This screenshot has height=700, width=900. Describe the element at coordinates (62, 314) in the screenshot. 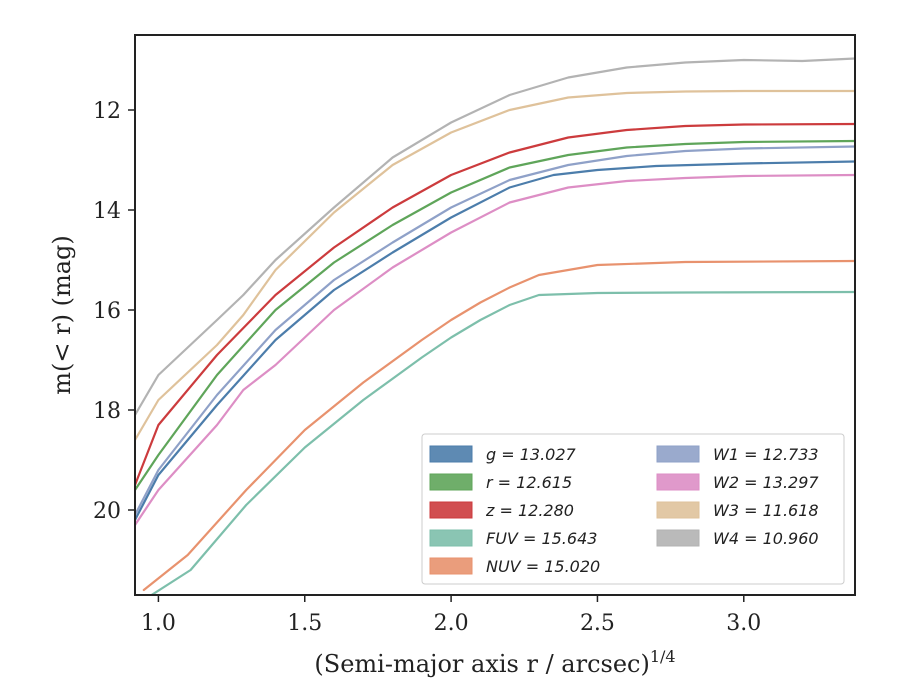

I see `y-axis-title: m(< r) (mag)` at that location.